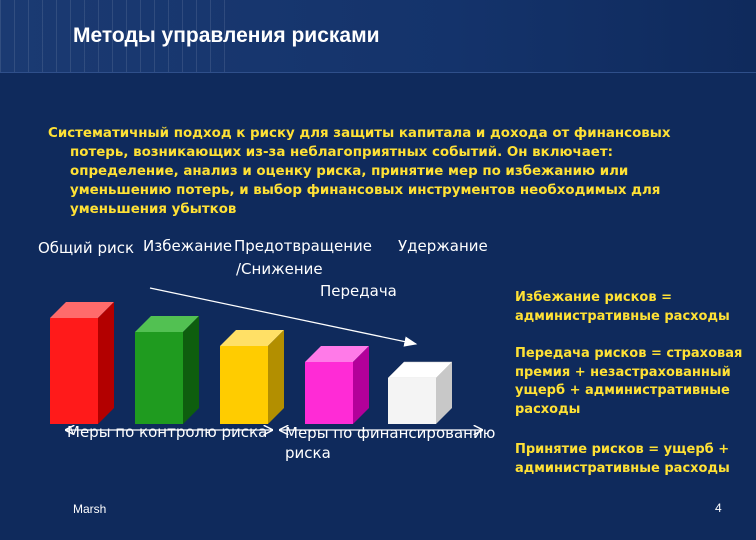 This screenshot has height=540, width=756. What do you see at coordinates (226, 35) in the screenshot?
I see `slide-title: Методы управления рисками` at bounding box center [226, 35].